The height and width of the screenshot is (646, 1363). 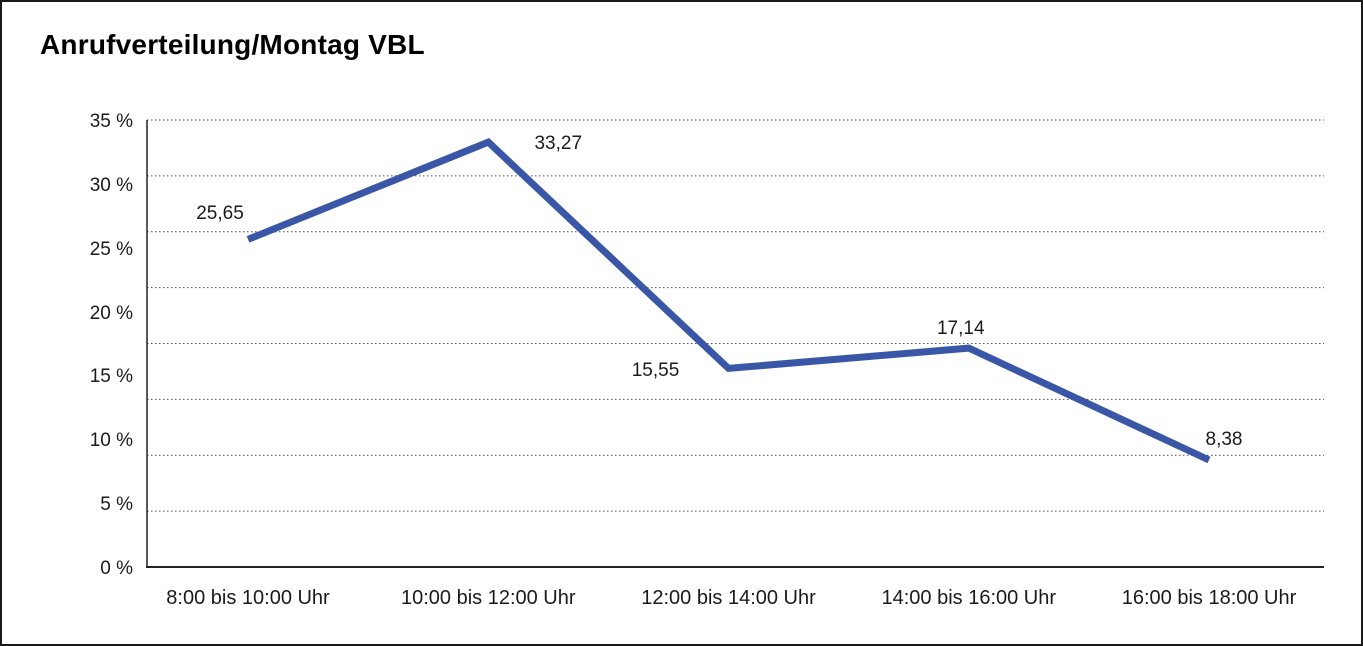 What do you see at coordinates (728, 598) in the screenshot?
I see `x-axis-category-label: 12:00 bis 14:00 Uhr` at bounding box center [728, 598].